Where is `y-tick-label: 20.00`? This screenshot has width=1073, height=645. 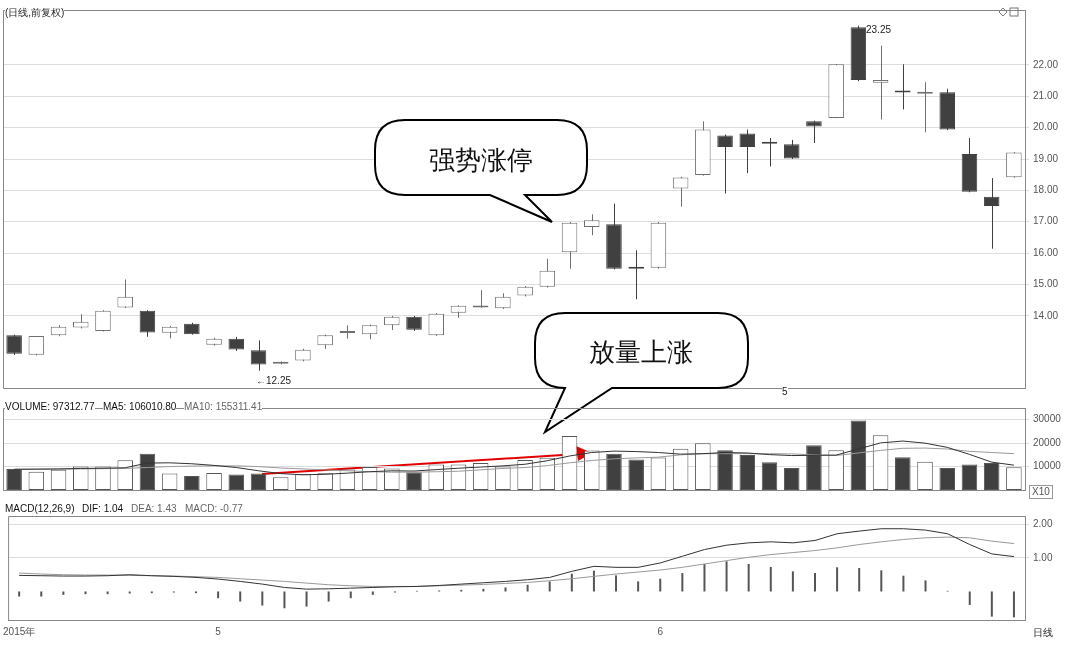 y-tick-label: 20.00 is located at coordinates (1046, 127).